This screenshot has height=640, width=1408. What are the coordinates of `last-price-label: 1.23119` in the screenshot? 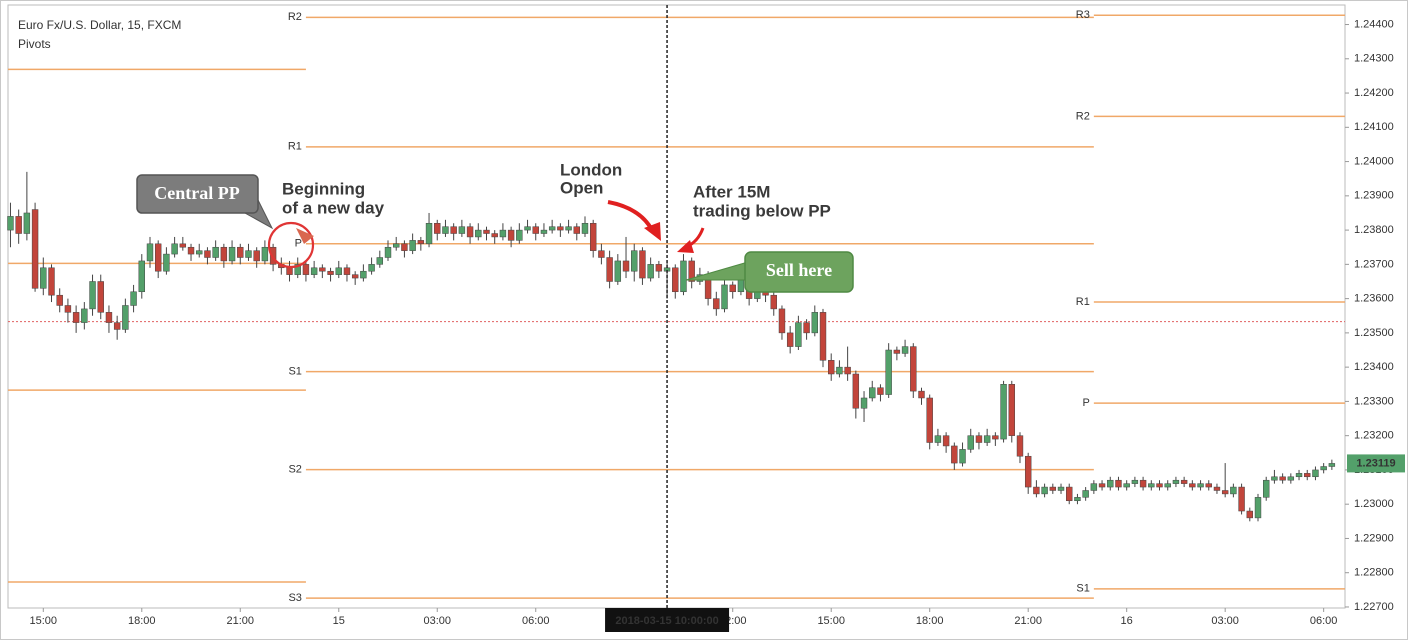 It's located at (1375, 463).